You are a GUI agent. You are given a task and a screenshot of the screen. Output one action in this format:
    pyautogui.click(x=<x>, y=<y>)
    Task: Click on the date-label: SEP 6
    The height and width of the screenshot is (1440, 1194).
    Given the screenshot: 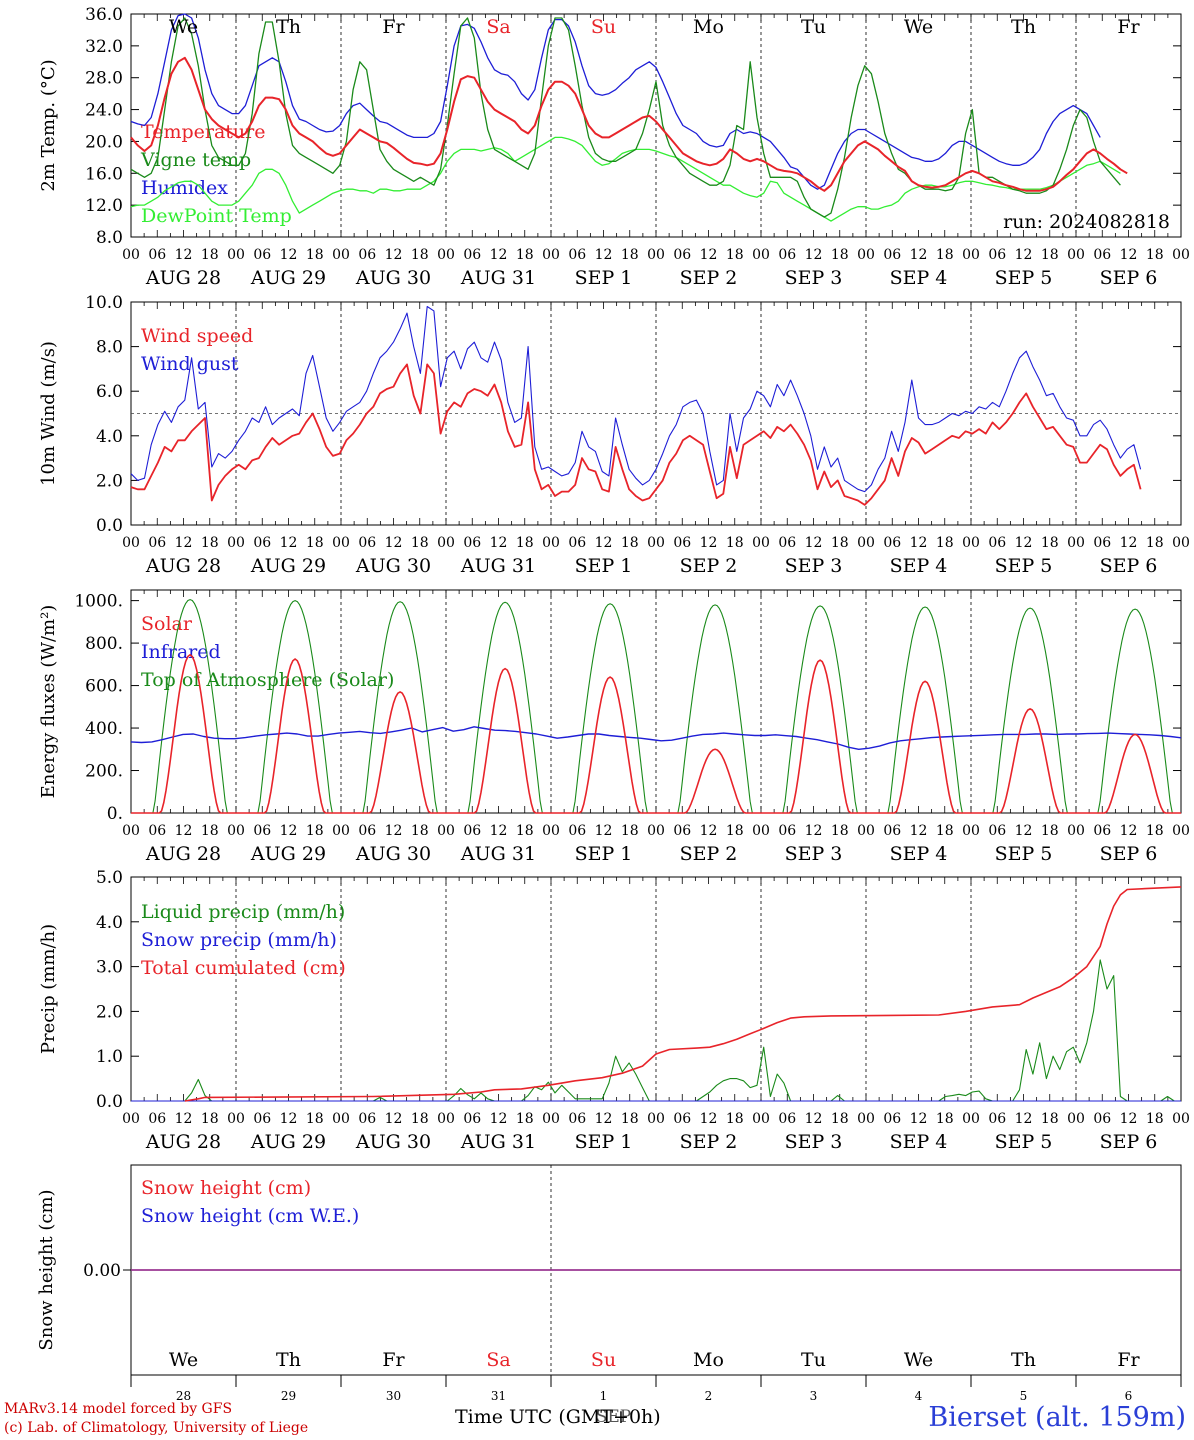 What is the action you would take?
    pyautogui.click(x=1129, y=854)
    